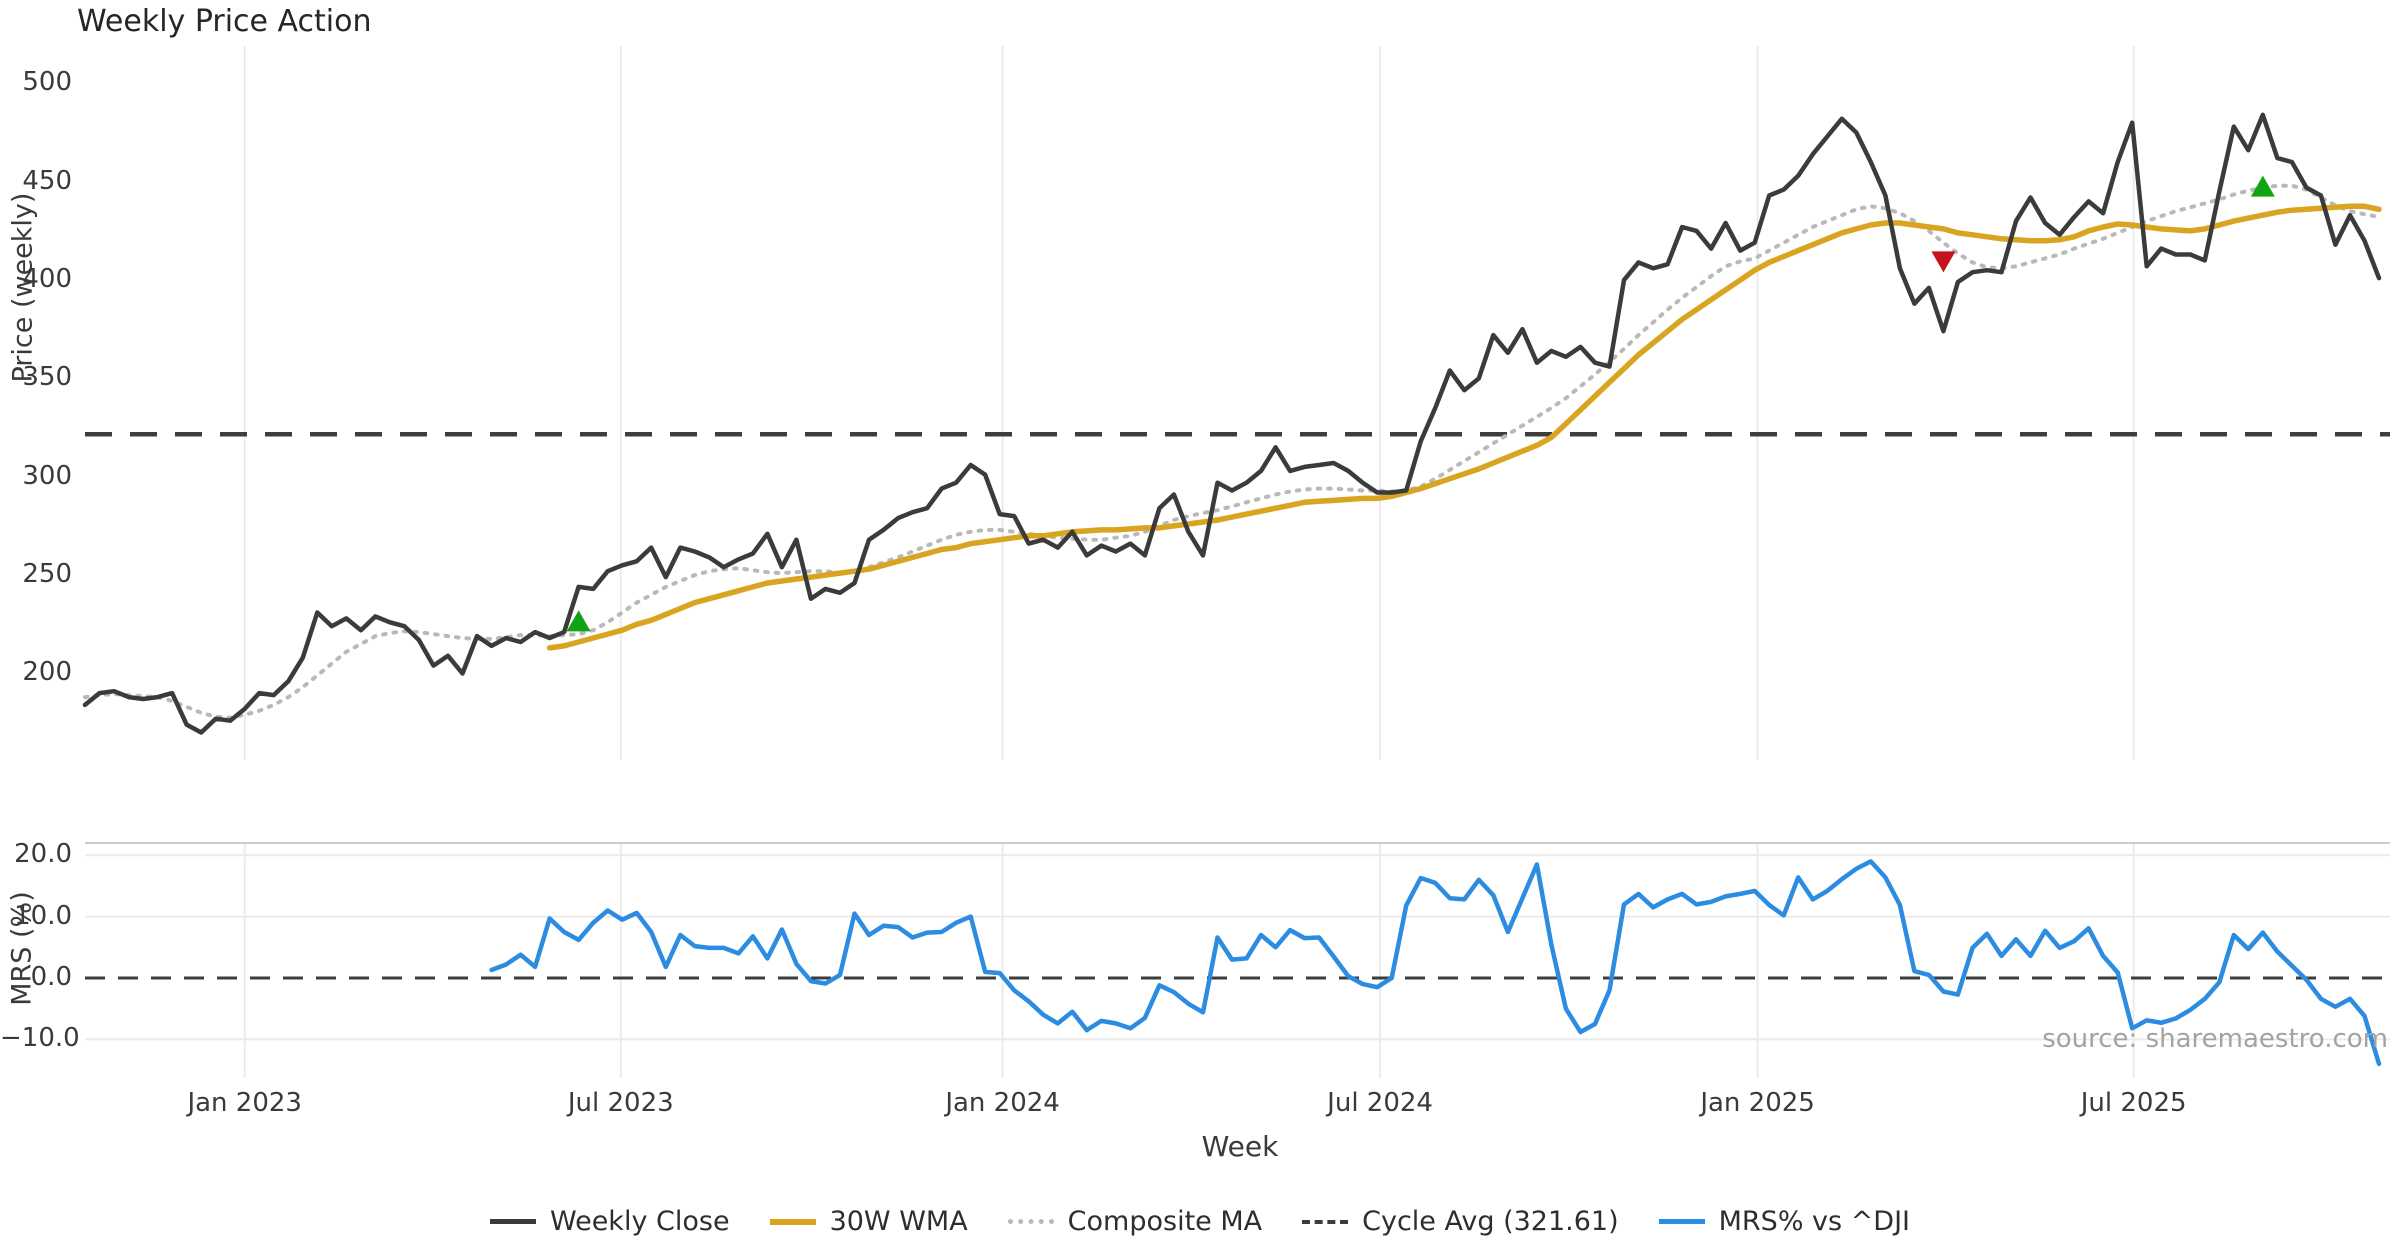 Image resolution: width=2400 pixels, height=1260 pixels. What do you see at coordinates (898, 1221) in the screenshot?
I see `legend-label: 30W WMA` at bounding box center [898, 1221].